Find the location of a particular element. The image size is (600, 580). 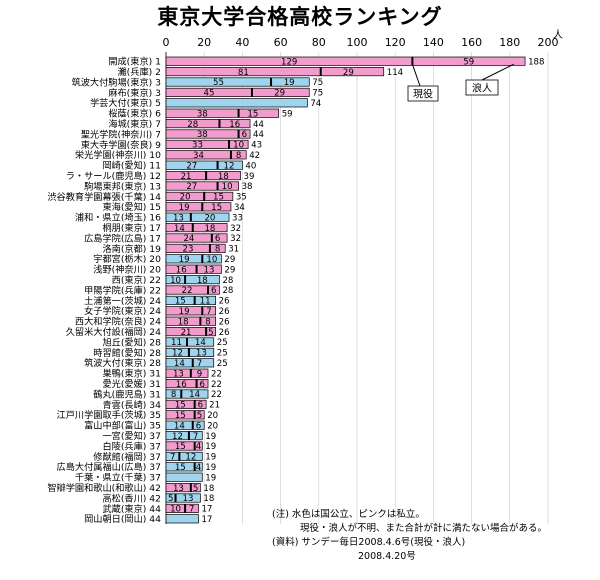

value-label-current: 34 is located at coordinates (198, 156).